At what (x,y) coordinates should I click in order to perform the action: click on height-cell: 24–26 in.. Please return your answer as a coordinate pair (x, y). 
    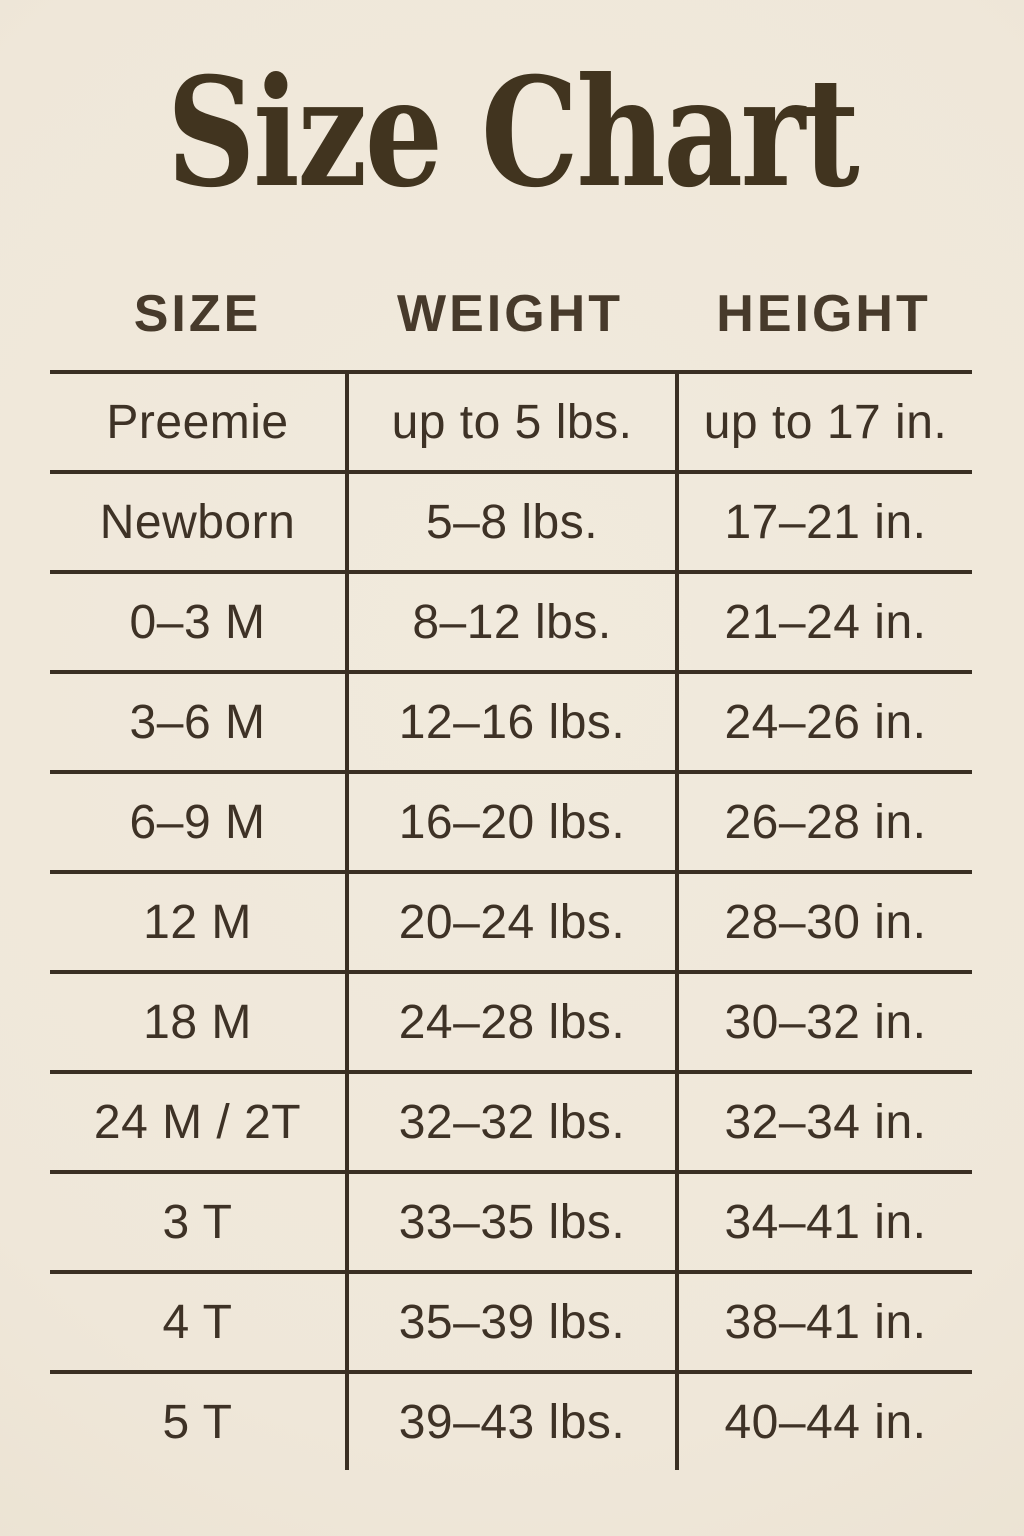
    Looking at the image, I should click on (823, 722).